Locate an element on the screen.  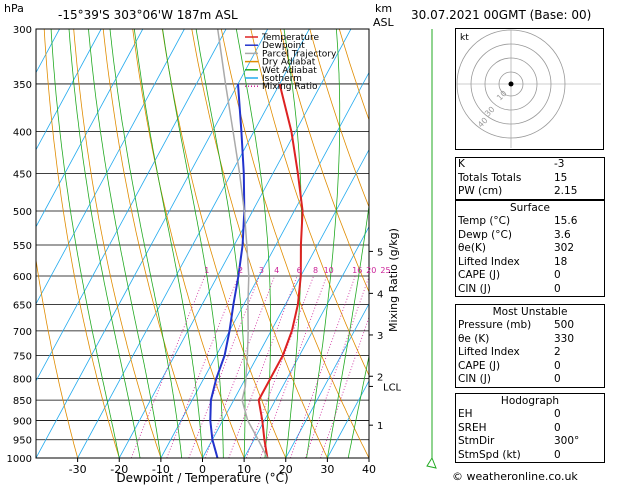
row-value: 2.15 is located at coordinates (566, 191).